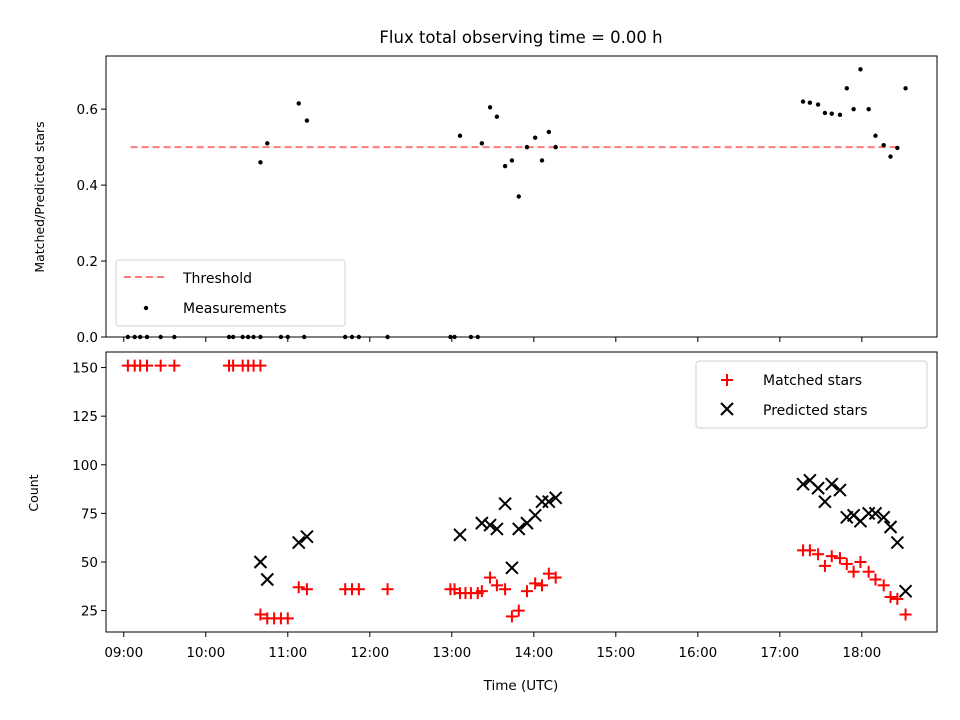 This screenshot has height=720, width=960. What do you see at coordinates (87, 262) in the screenshot?
I see `top-y-tick-label: 0.2` at bounding box center [87, 262].